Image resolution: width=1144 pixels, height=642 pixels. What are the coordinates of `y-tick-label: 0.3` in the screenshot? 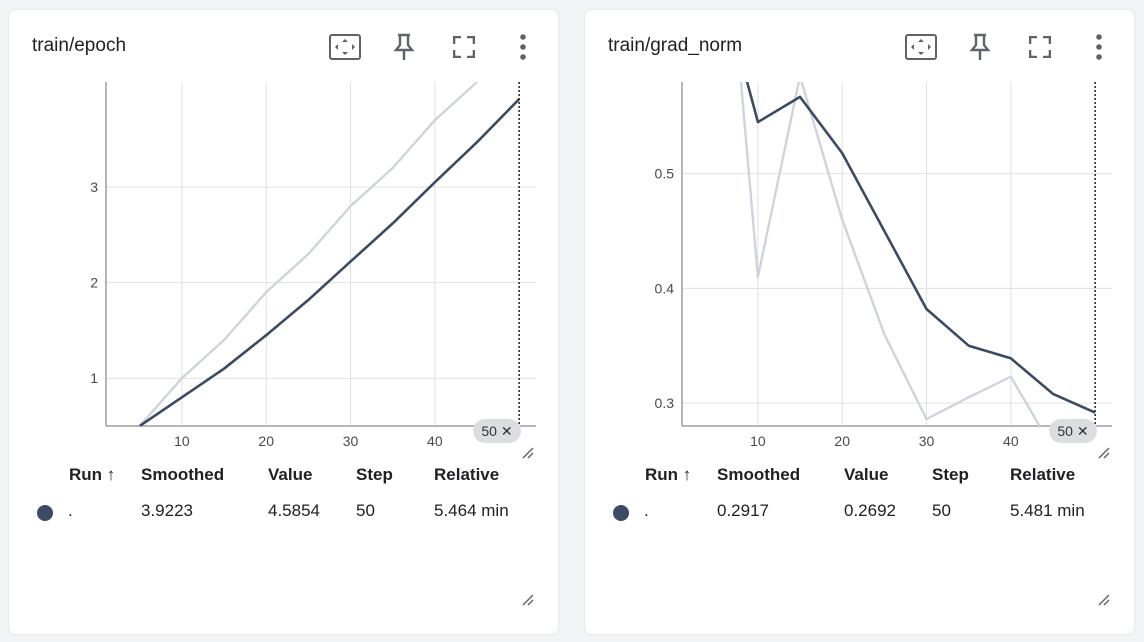 It's located at (665, 403).